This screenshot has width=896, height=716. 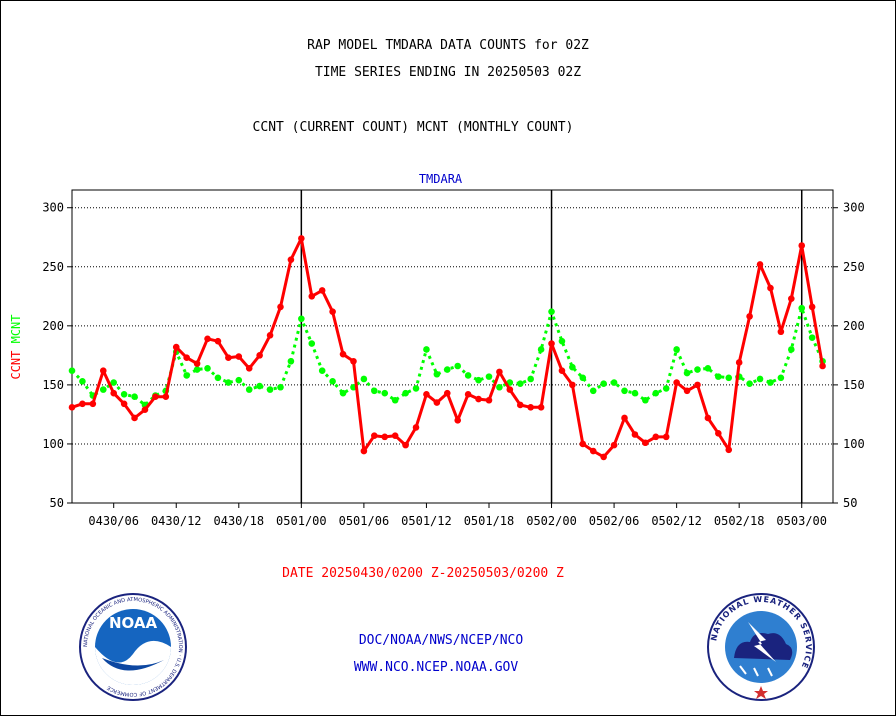 I want to click on footer-org-link: DOC/NOAA/NWS/NCEP/NCO, so click(x=441, y=640).